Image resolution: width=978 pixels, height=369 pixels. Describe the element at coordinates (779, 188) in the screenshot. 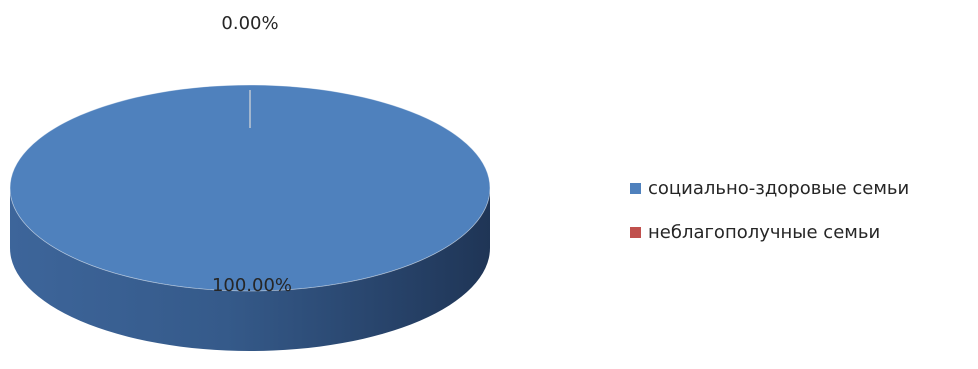

I see `legend-label-healthy: социально-здоровые семьи` at that location.